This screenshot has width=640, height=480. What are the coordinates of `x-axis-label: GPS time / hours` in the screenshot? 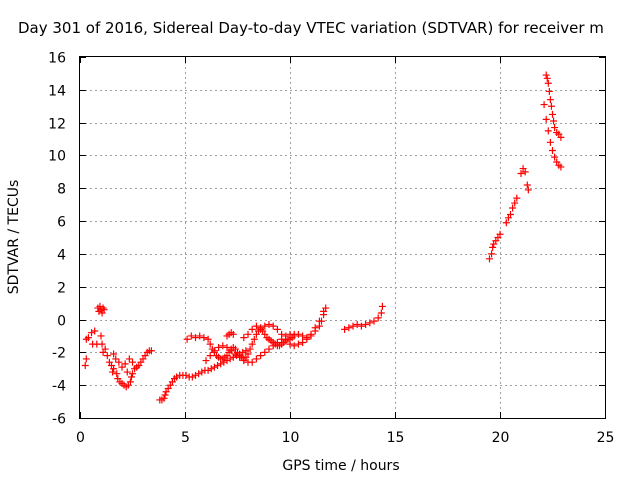 It's located at (340, 466).